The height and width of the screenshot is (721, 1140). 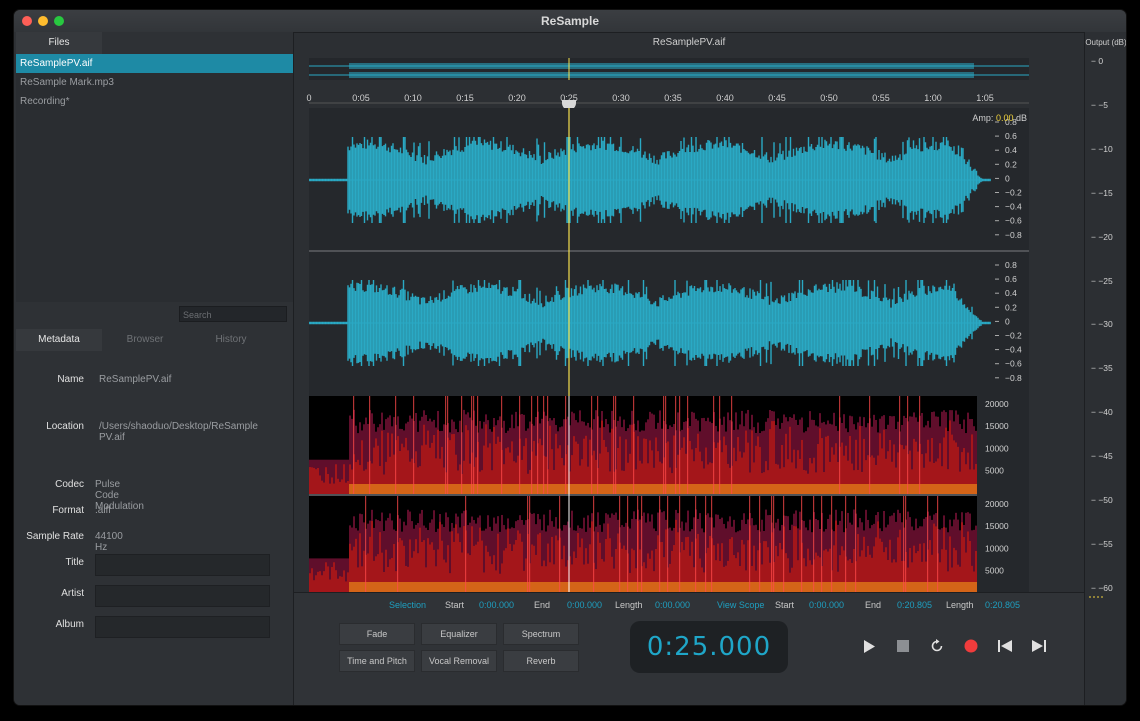 I want to click on view-scope-length-label: Length, so click(x=960, y=605).